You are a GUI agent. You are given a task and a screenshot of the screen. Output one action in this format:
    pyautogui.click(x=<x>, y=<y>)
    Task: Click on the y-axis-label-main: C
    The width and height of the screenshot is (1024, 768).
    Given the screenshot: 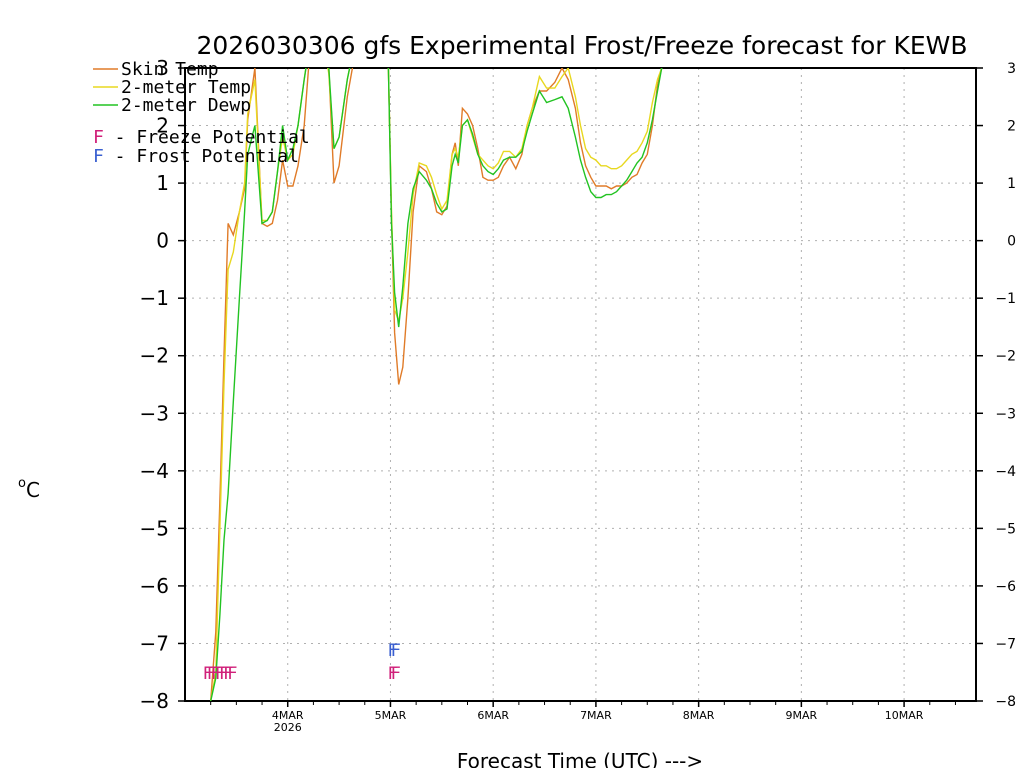 What is the action you would take?
    pyautogui.click(x=33, y=490)
    